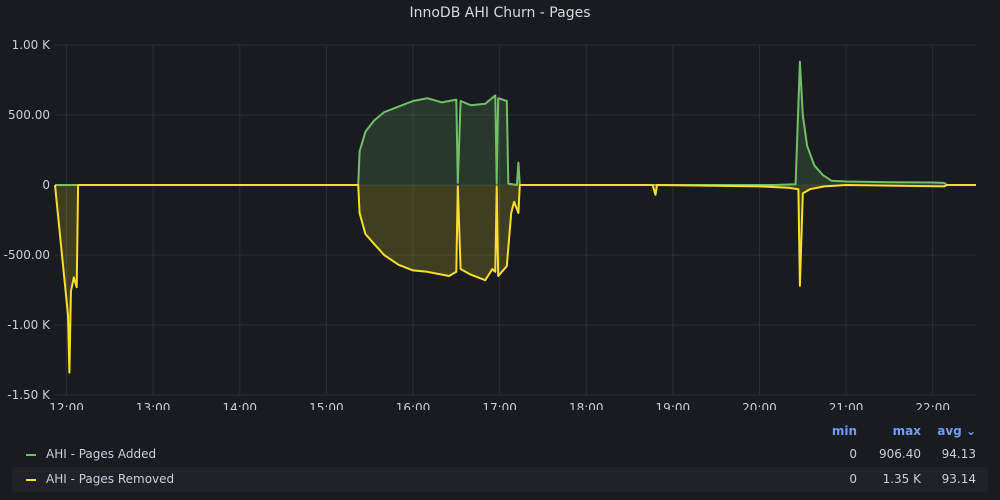 Image resolution: width=1000 pixels, height=500 pixels. I want to click on x-tick-label: 16:00, so click(413, 405).